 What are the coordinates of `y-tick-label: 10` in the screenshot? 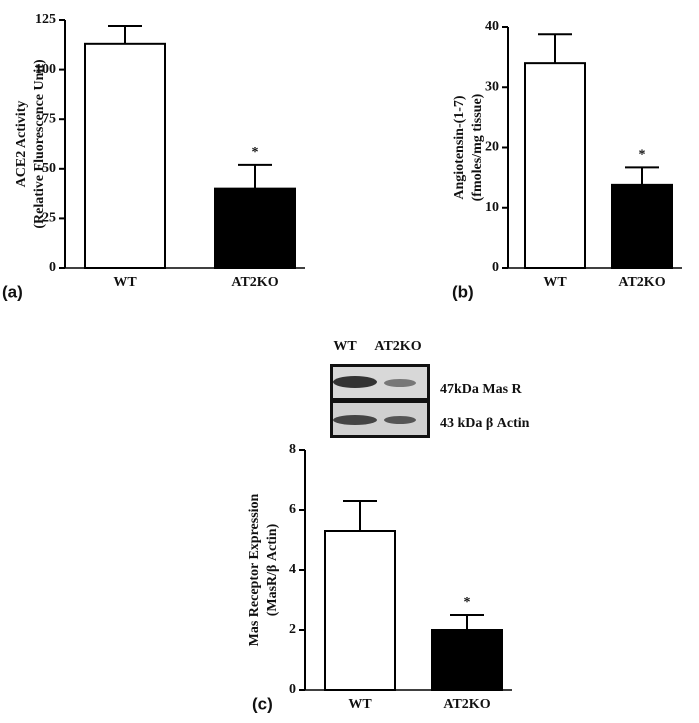 It's located at (492, 207).